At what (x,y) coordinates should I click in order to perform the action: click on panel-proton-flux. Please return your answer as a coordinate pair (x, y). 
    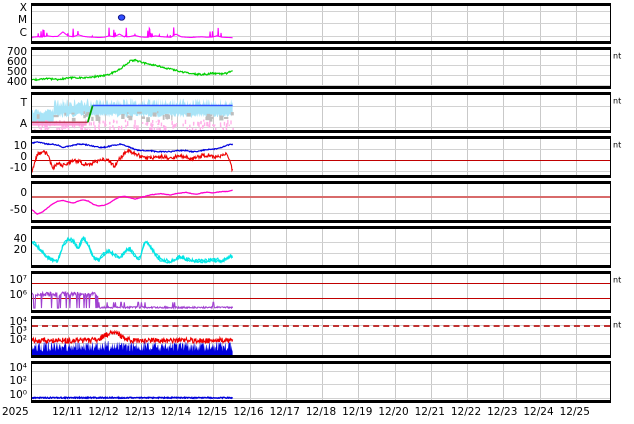
    Looking at the image, I should click on (321, 337).